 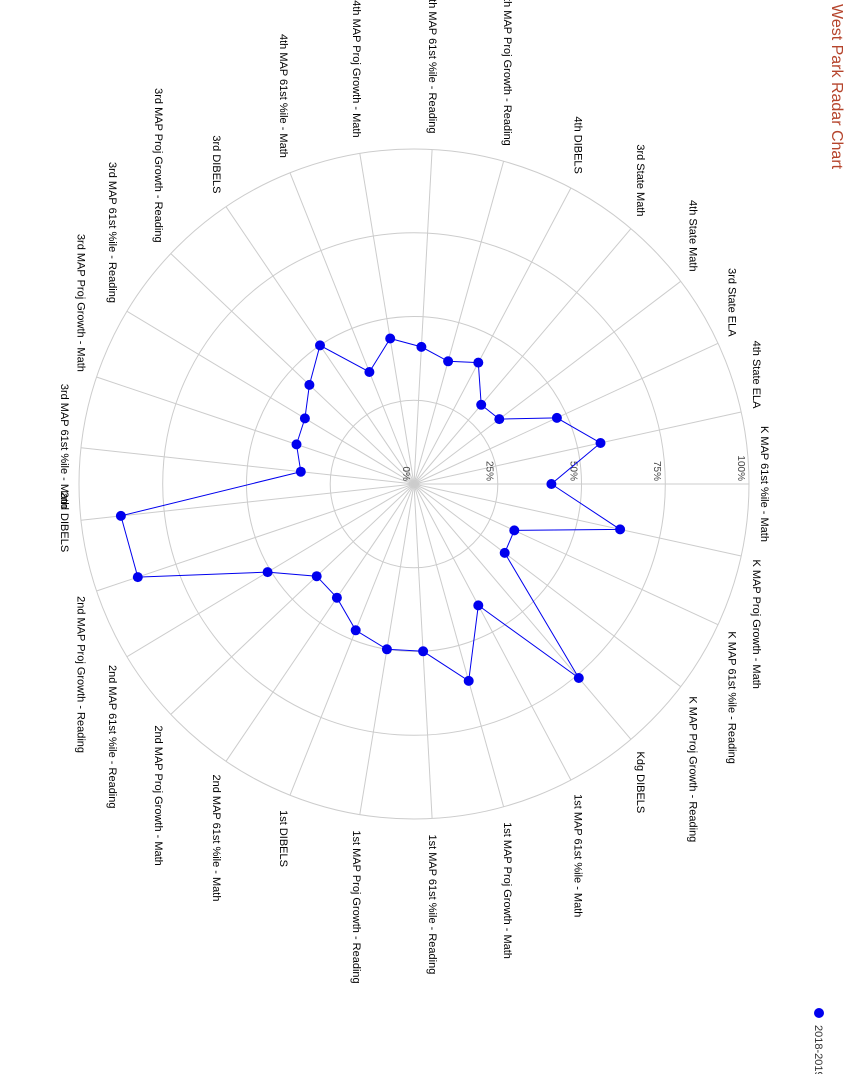 What do you see at coordinates (656, 471) in the screenshot?
I see `radial-tick-label: 75%` at bounding box center [656, 471].